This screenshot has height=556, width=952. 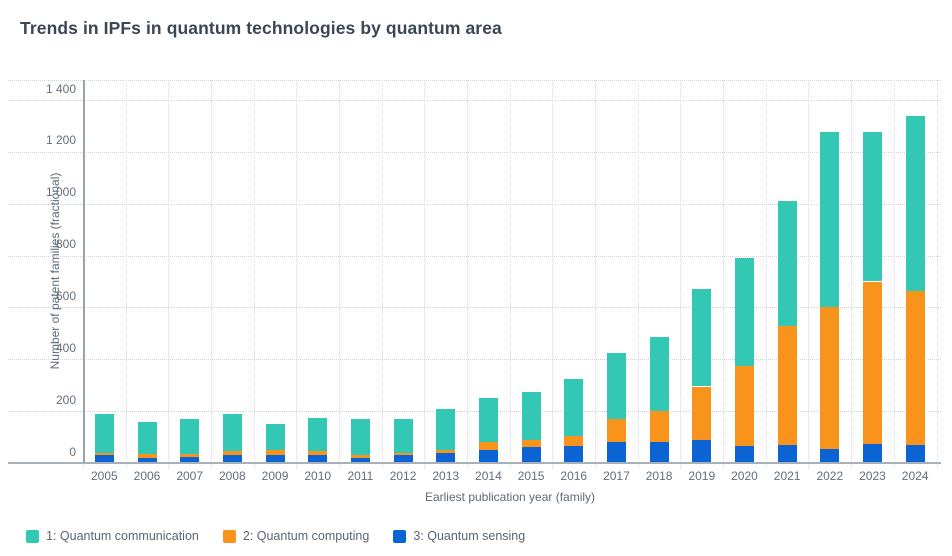 I want to click on bar-segment-2008-quantum-computing, so click(x=232, y=453).